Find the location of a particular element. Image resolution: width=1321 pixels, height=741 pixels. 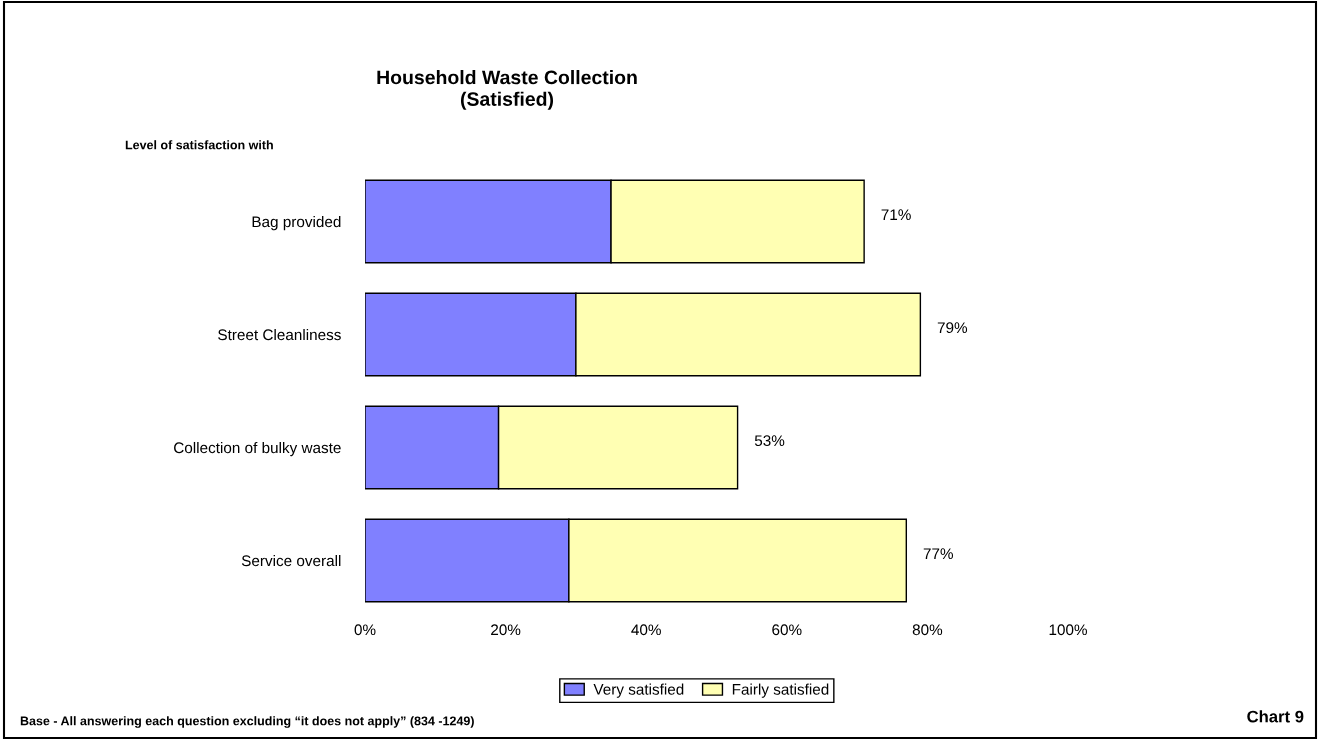

legend-label: Fairly satisfied is located at coordinates (780, 690).